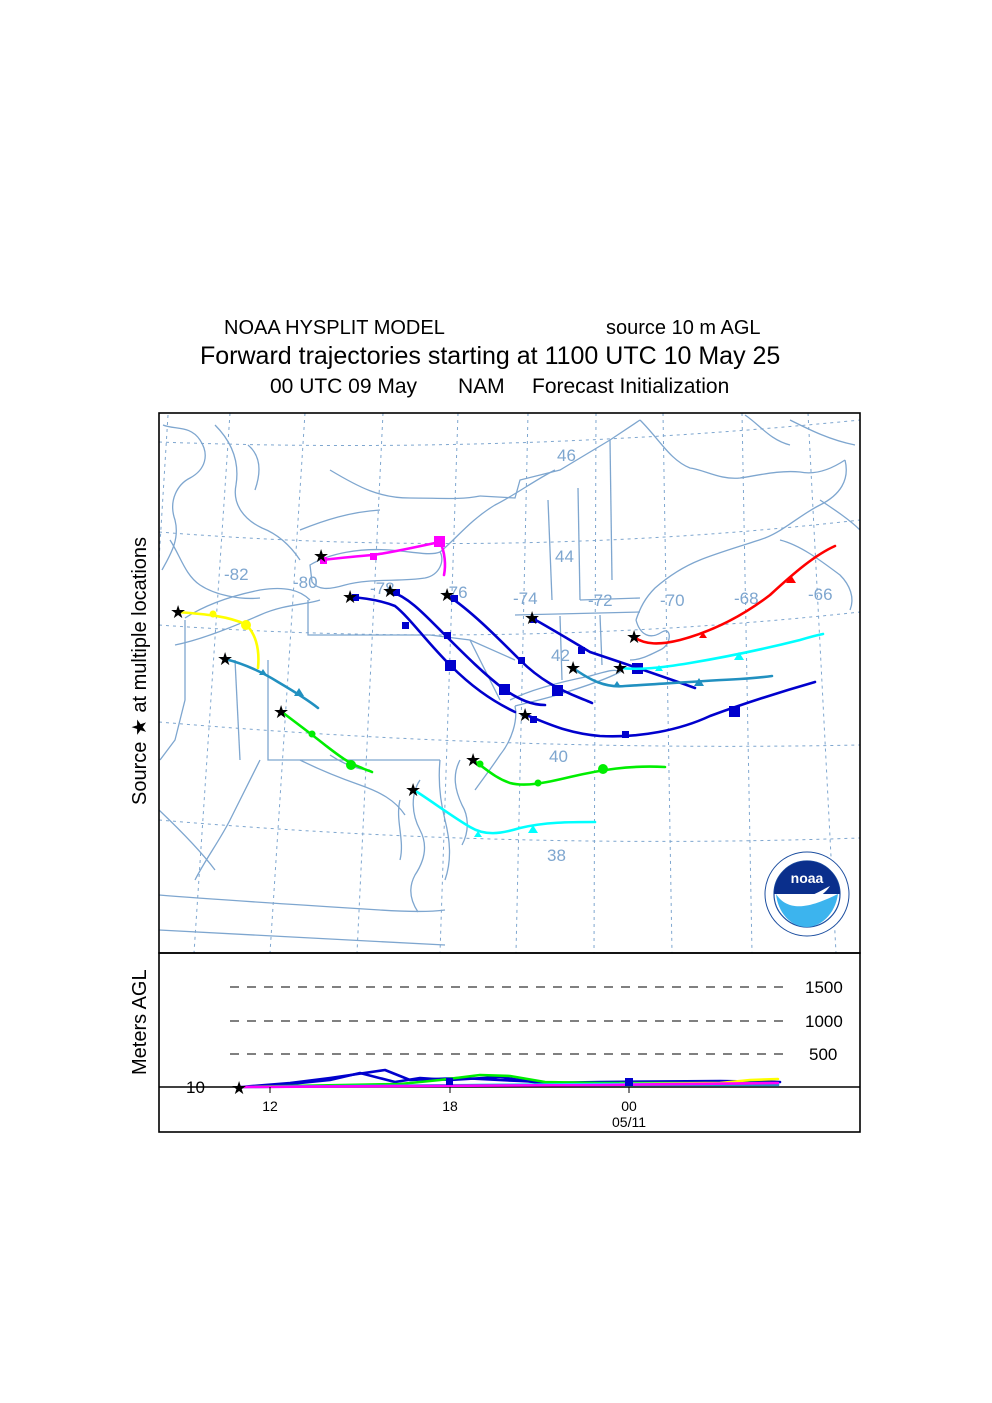 The image size is (992, 1403). I want to click on lat-label-46: 46, so click(566, 455).